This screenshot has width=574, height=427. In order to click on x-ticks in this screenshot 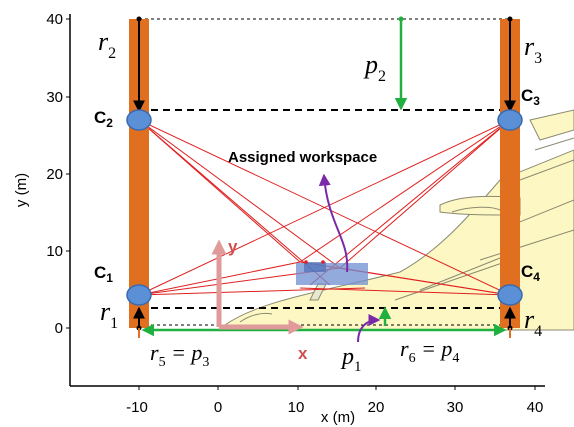, I will do `click(337, 388)`.